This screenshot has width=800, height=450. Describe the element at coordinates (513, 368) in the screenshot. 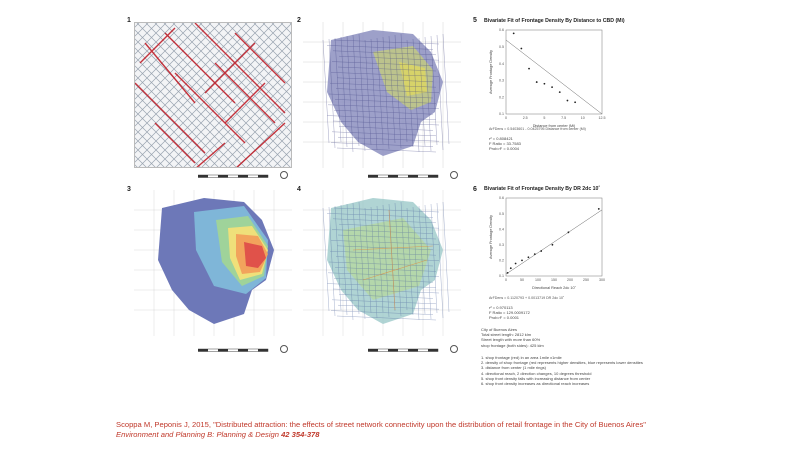

I see `note-item: 3. distance from center (1 mile rings)` at that location.